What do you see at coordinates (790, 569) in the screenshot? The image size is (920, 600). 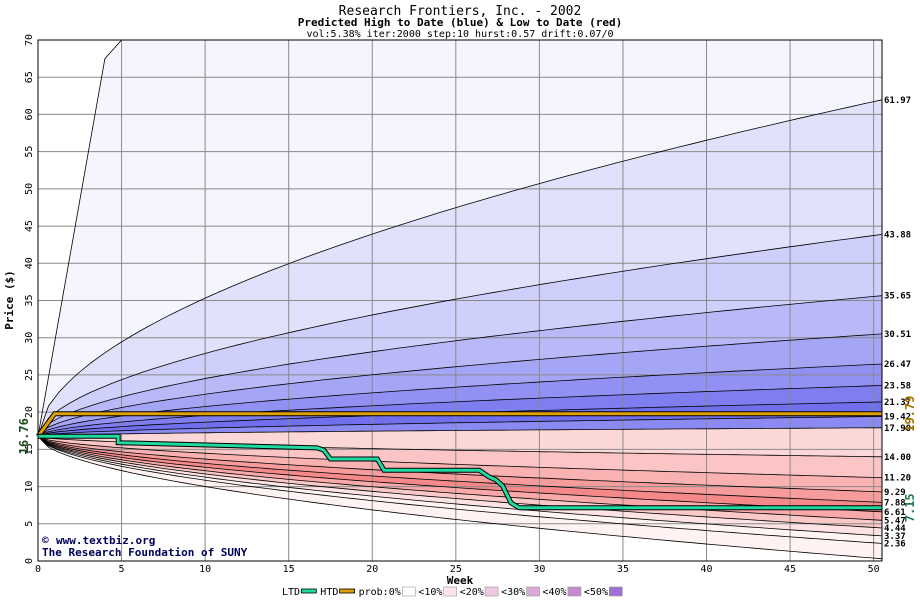 I see `x-tick-label-9: 45` at bounding box center [790, 569].